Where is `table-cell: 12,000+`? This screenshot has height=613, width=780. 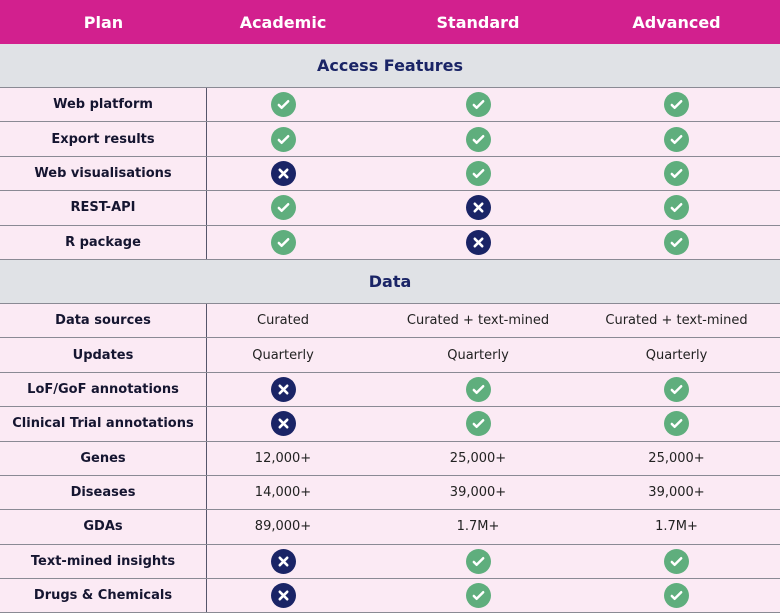
table-cell: 12,000+ is located at coordinates (283, 458).